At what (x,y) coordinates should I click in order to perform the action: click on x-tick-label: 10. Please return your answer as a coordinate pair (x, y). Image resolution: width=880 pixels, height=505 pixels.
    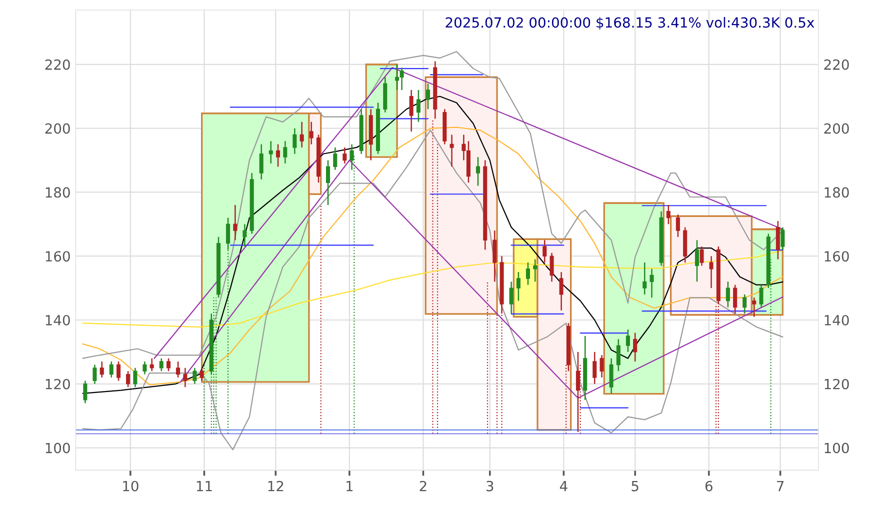
    Looking at the image, I should click on (130, 486).